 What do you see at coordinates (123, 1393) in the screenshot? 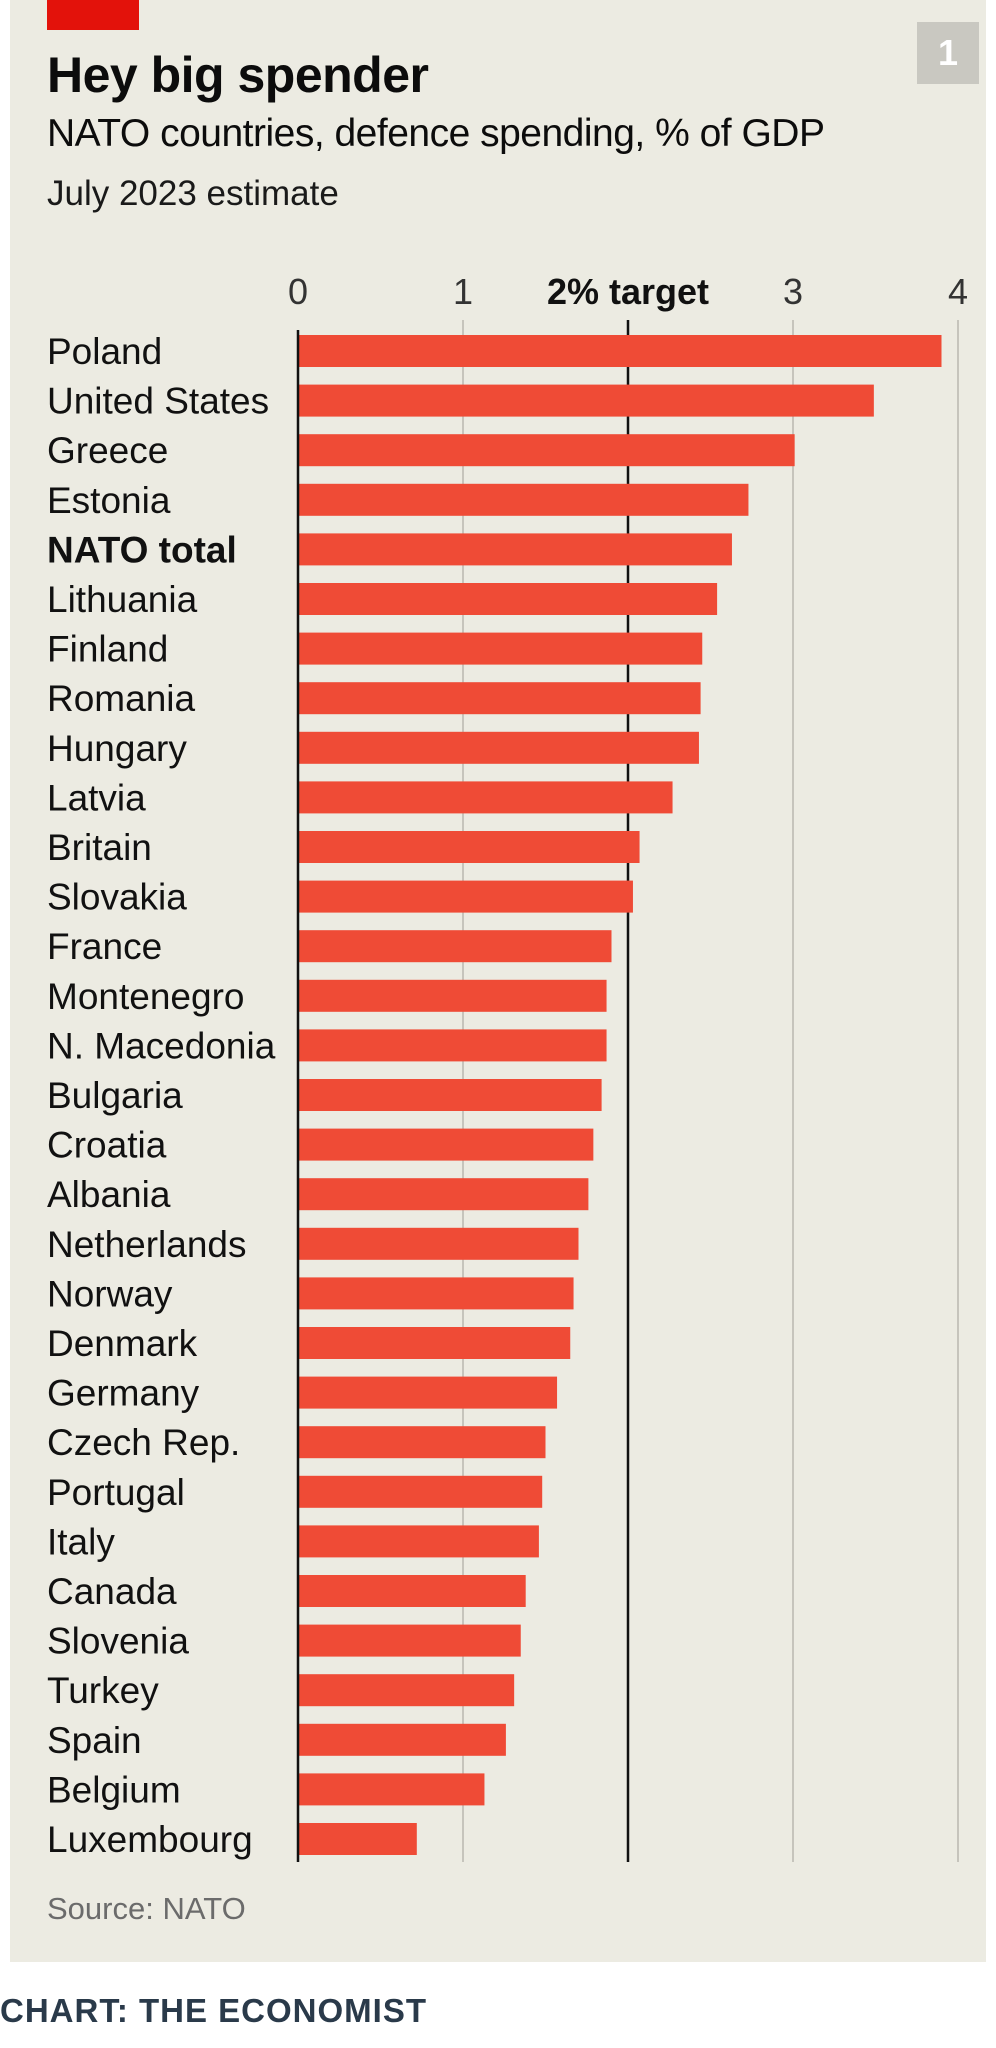
I see `category-label: Germany` at bounding box center [123, 1393].